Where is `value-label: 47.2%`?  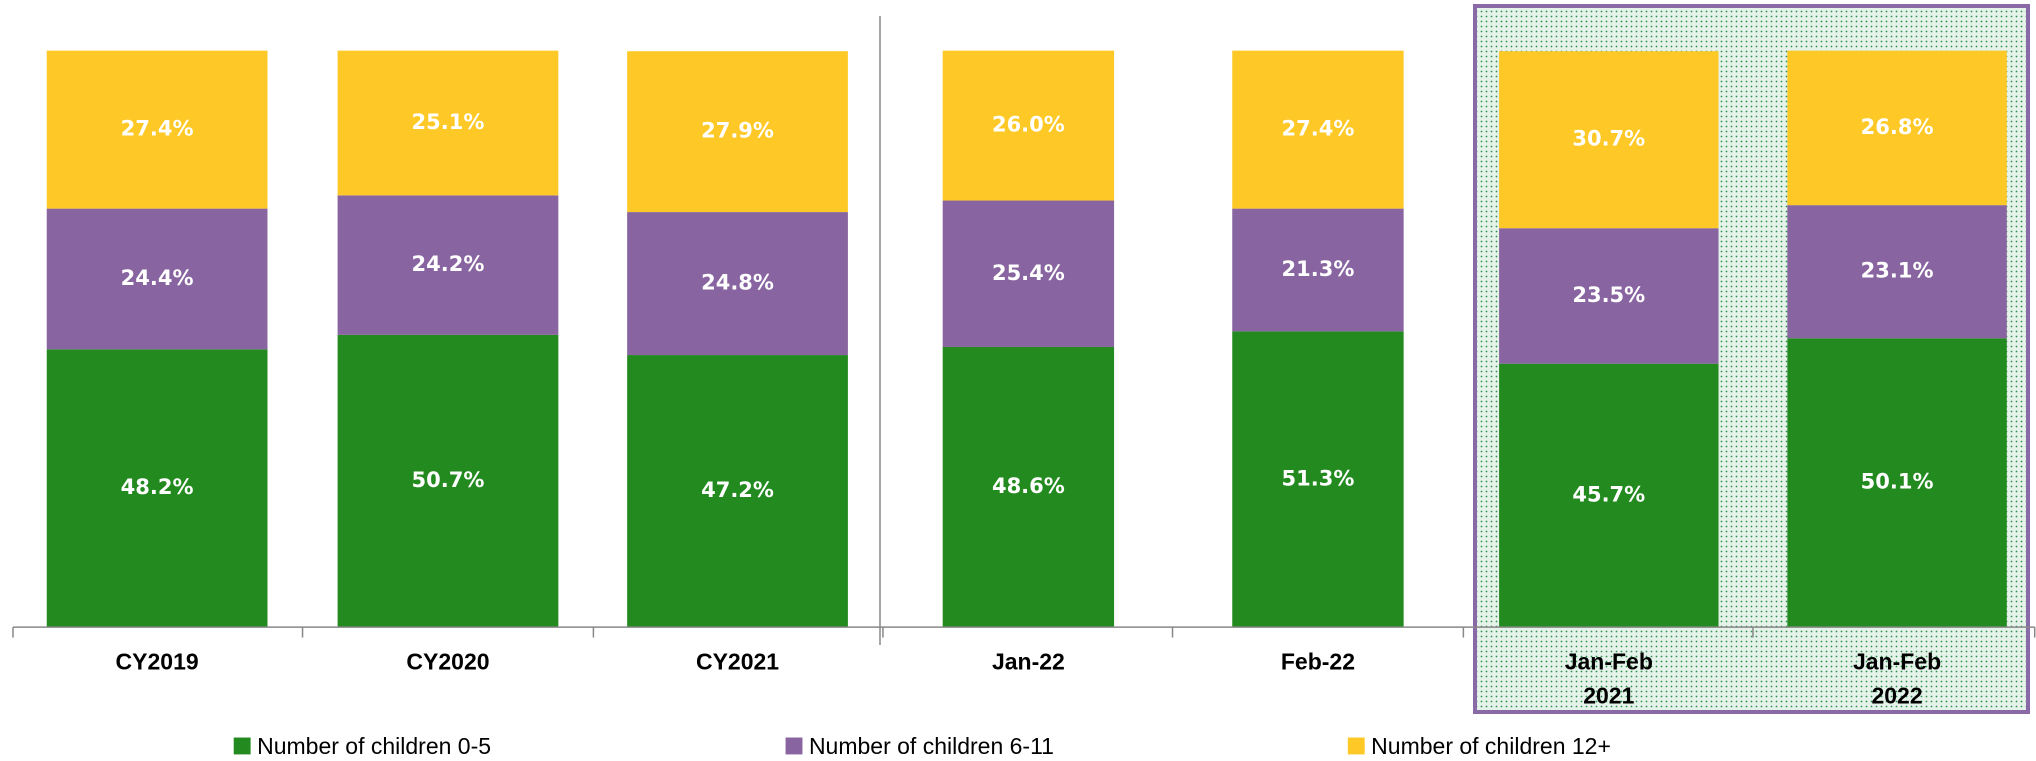 value-label: 47.2% is located at coordinates (737, 490).